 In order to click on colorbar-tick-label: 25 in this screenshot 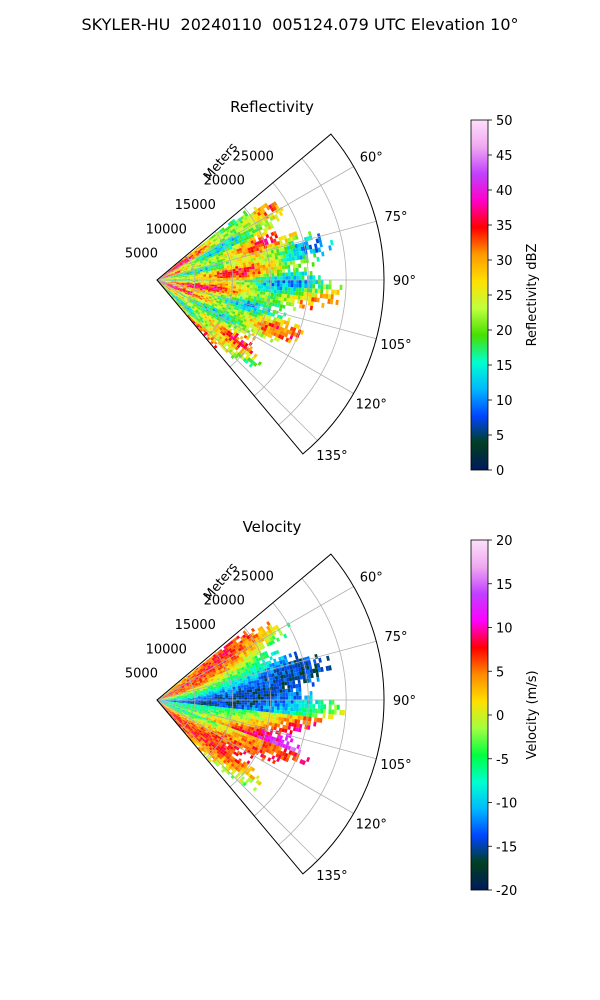, I will do `click(504, 296)`.